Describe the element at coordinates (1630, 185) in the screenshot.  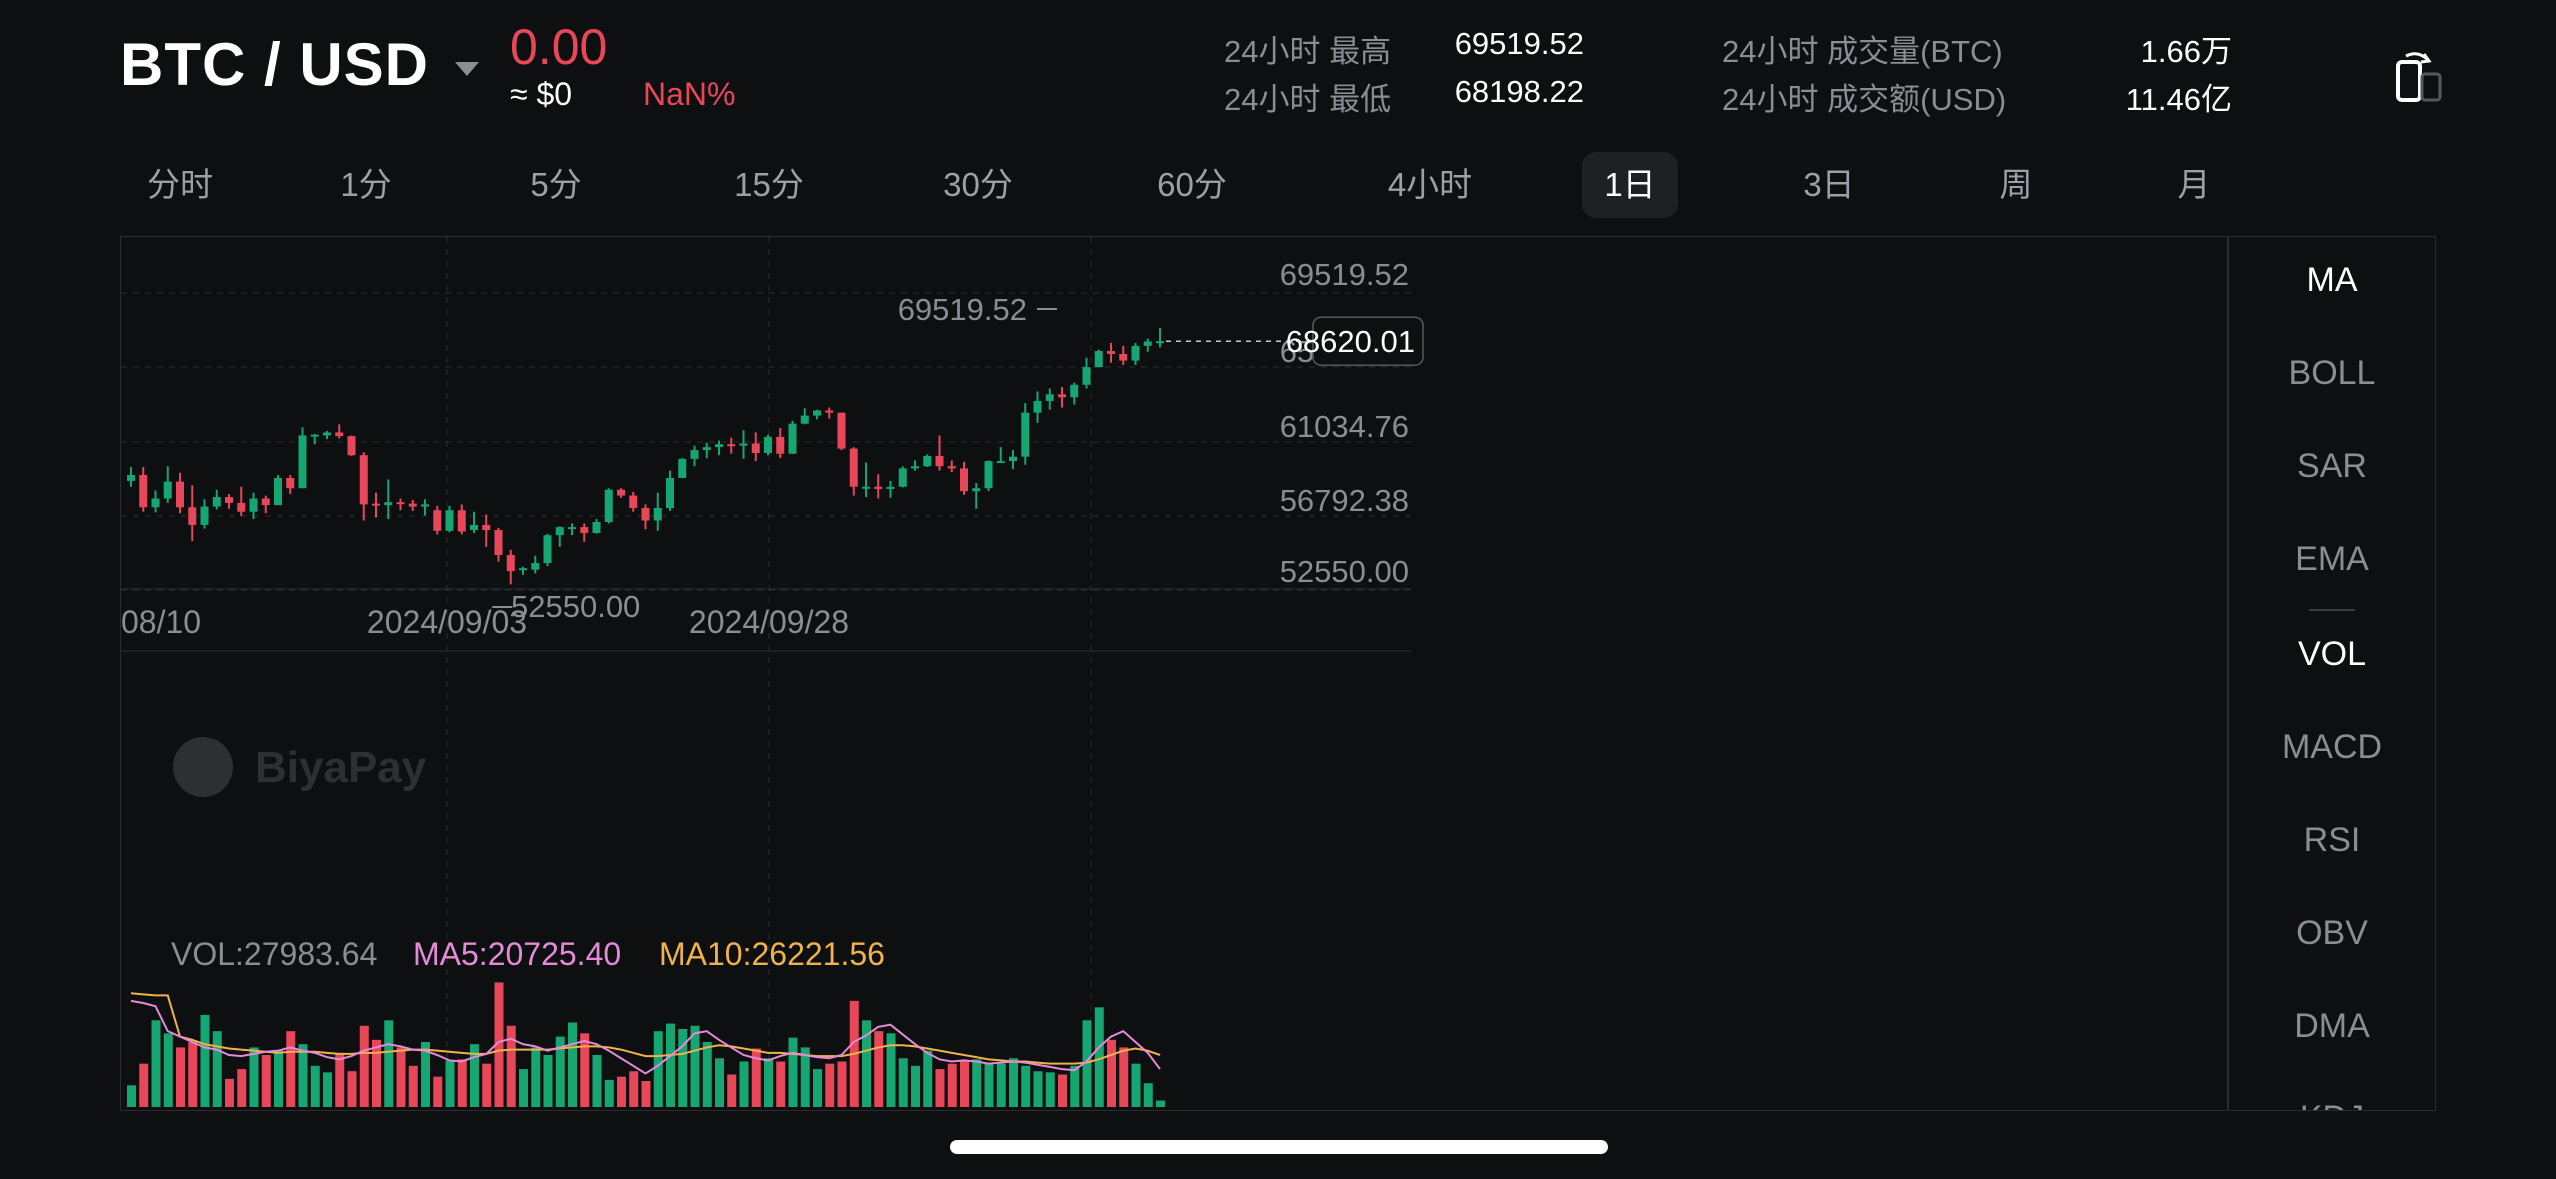
I see `tab-1日: 1日` at that location.